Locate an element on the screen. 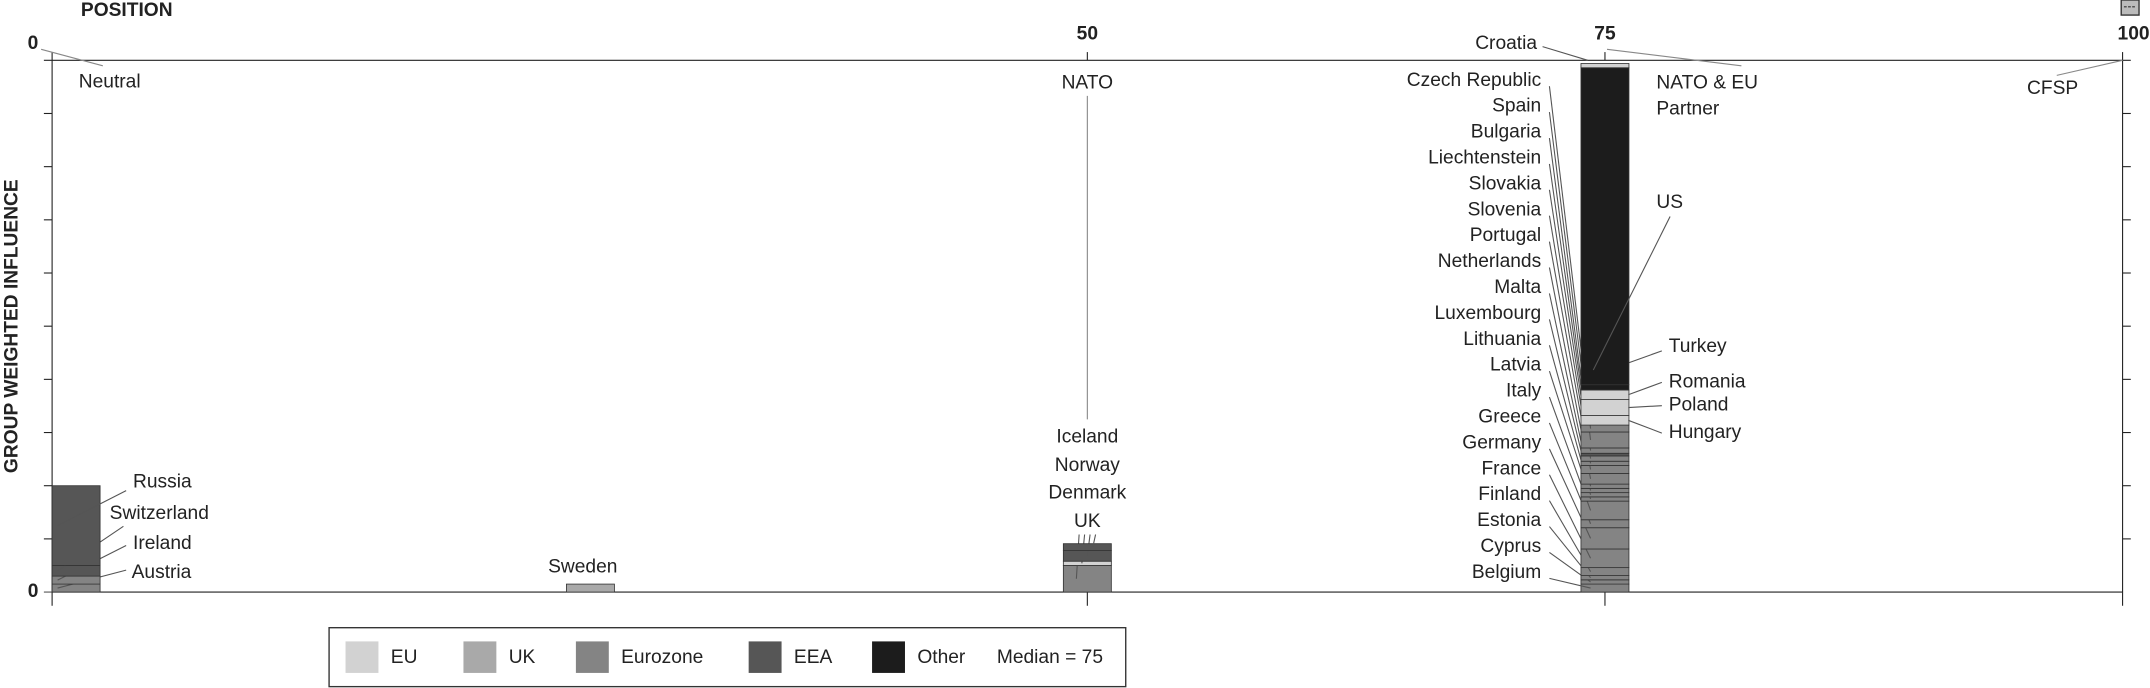  country-label: Romania is located at coordinates (1707, 381).